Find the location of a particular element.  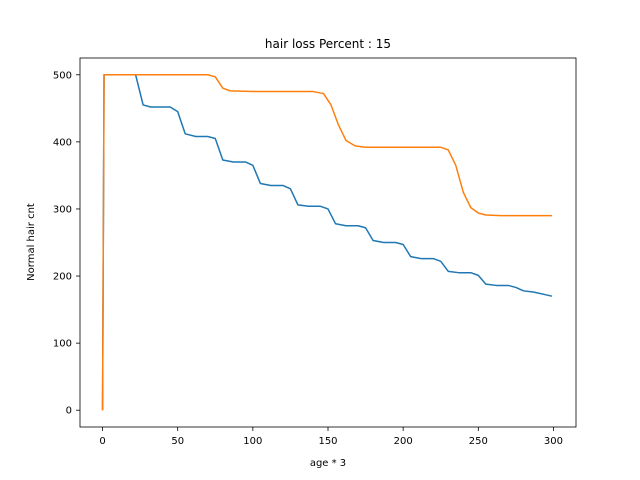

y-tick-label: 200 is located at coordinates (62, 277).